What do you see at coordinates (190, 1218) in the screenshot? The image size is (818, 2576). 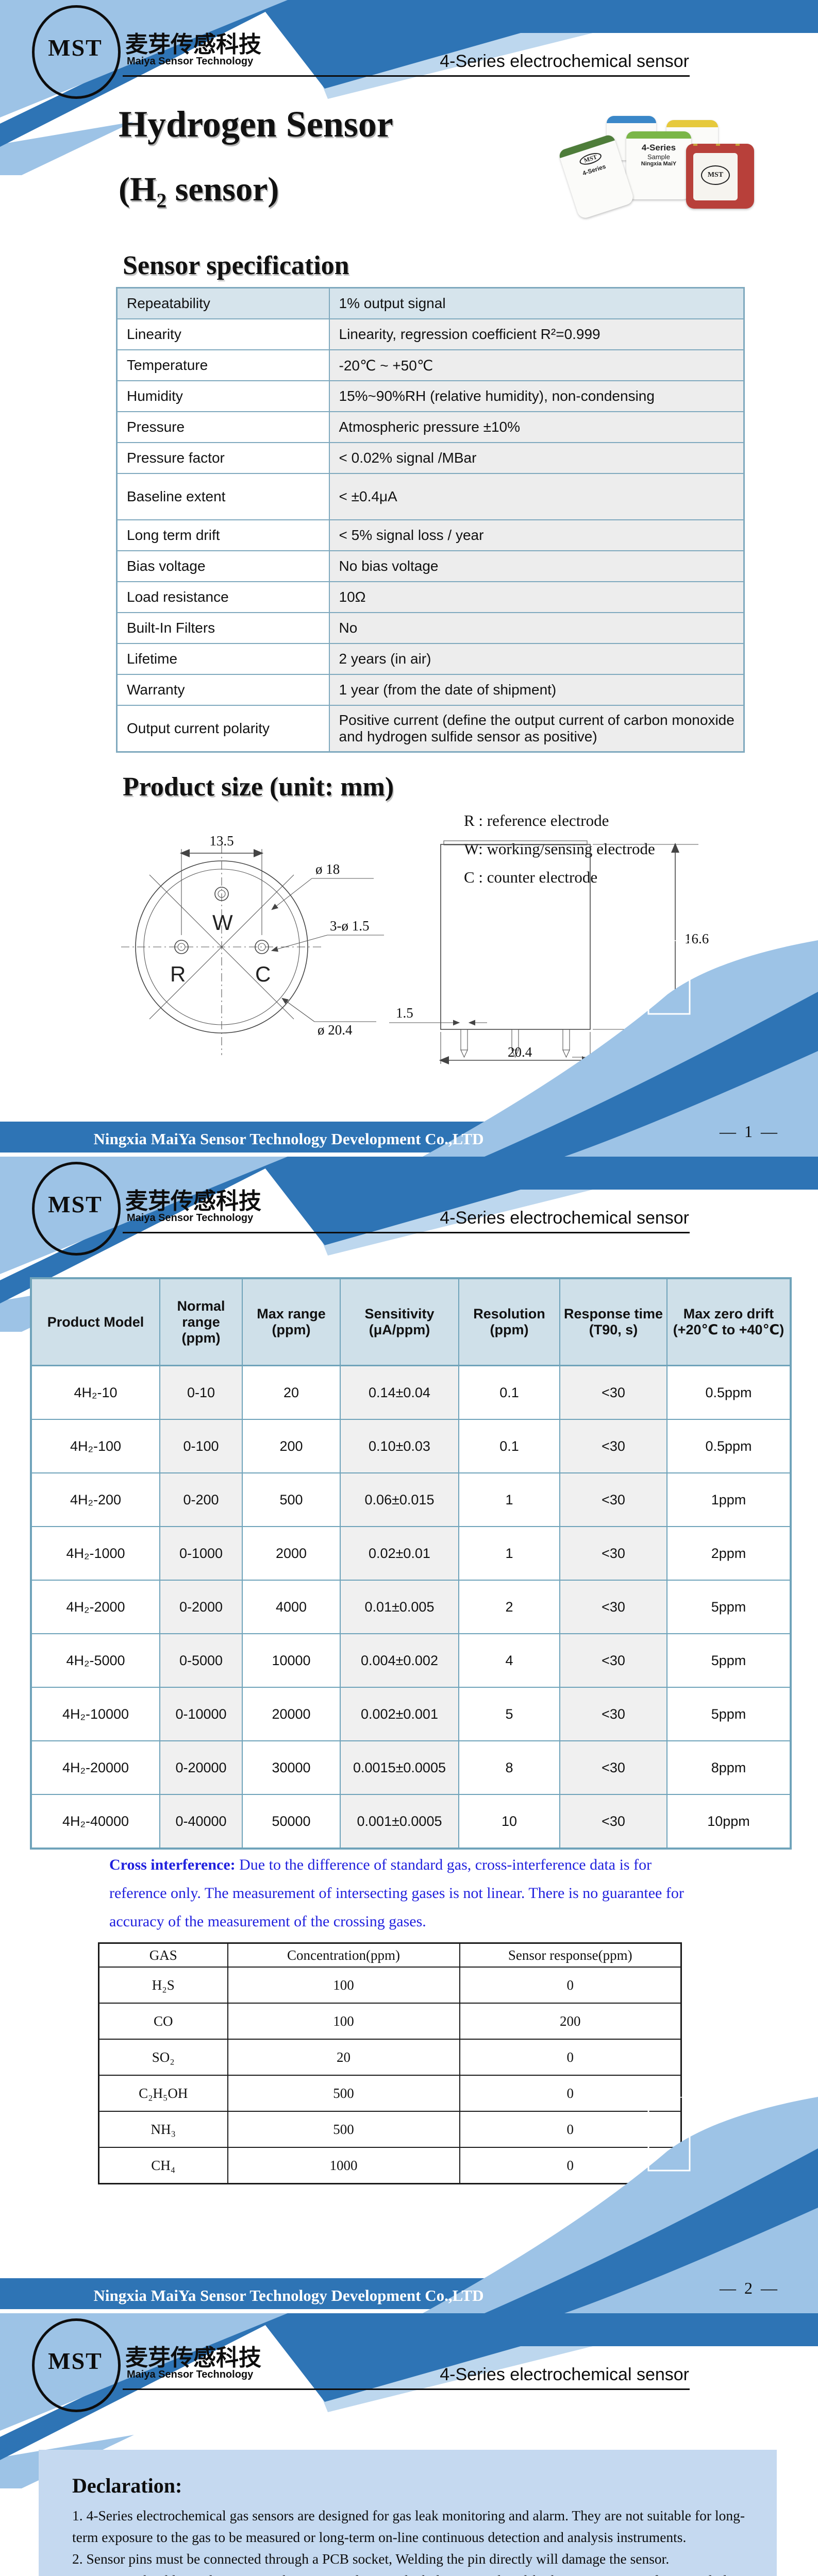 I see `brand-english-name: Maiya Sensor Technology` at bounding box center [190, 1218].